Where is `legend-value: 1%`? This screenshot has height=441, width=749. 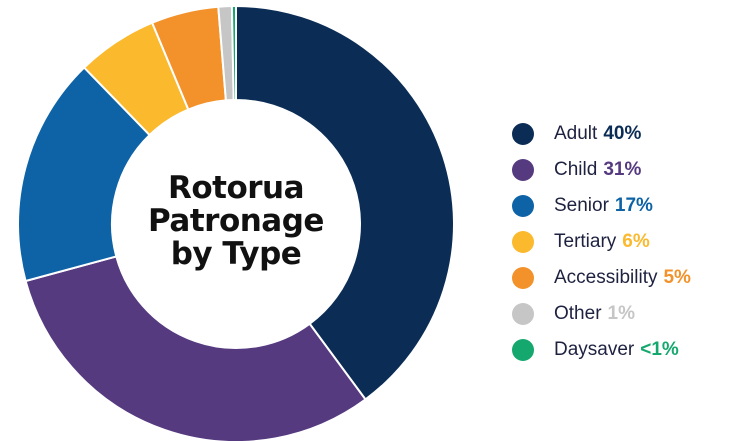 legend-value: 1% is located at coordinates (621, 313).